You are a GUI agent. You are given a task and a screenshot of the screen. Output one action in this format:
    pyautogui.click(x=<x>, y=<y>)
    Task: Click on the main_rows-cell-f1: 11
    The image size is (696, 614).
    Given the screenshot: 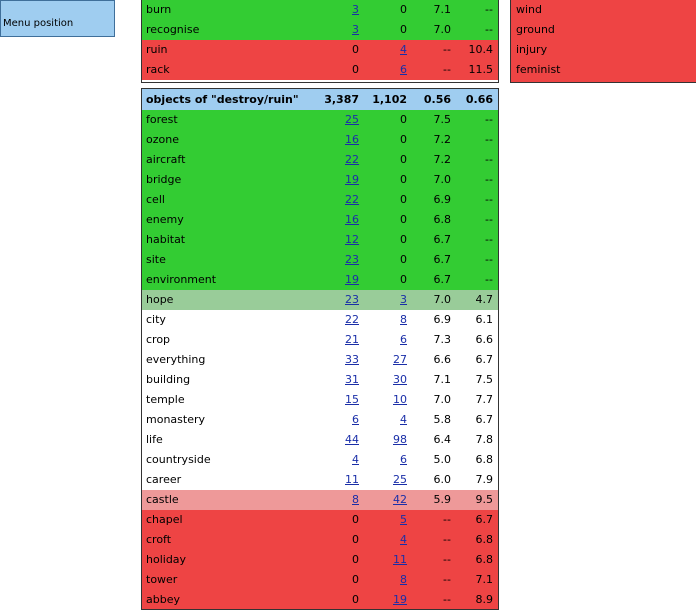 What is the action you would take?
    pyautogui.click(x=352, y=479)
    